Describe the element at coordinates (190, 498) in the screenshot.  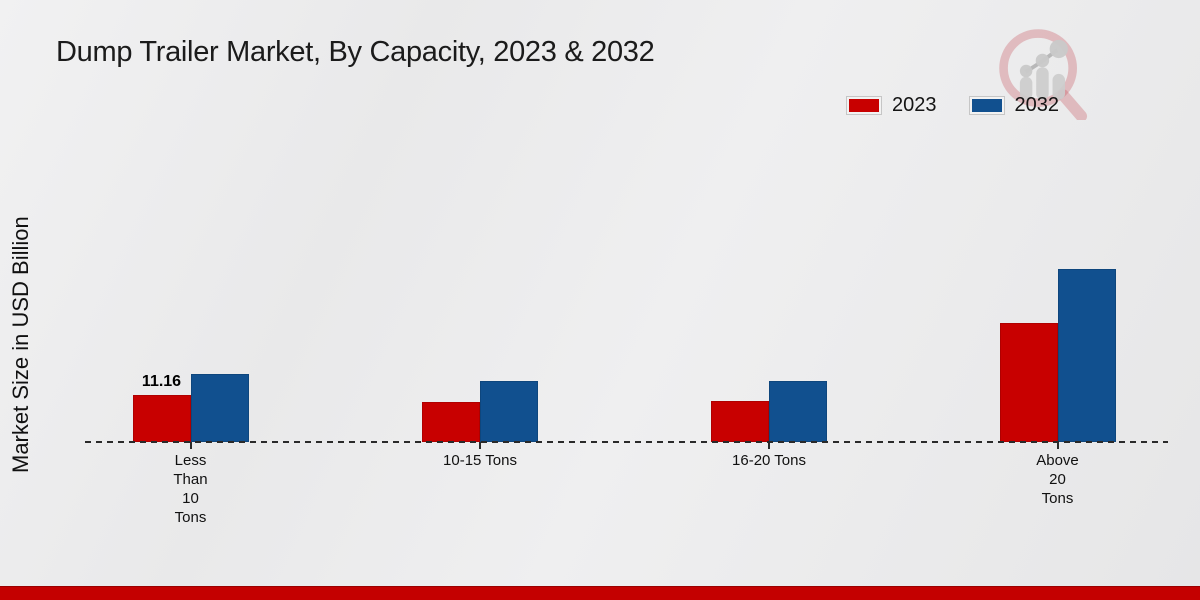
I see `x-tick-label-line: 10` at that location.